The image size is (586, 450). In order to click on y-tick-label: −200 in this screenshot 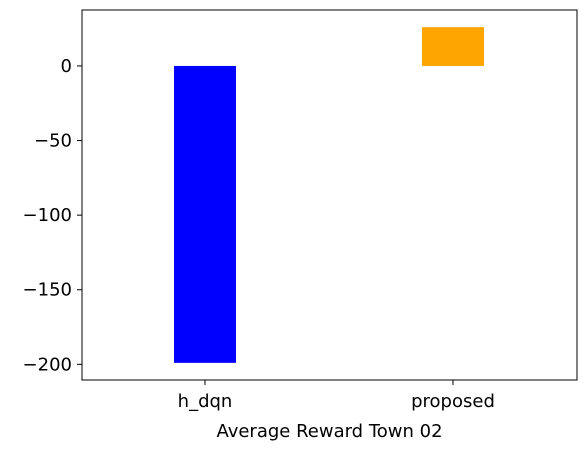, I will do `click(47, 364)`.